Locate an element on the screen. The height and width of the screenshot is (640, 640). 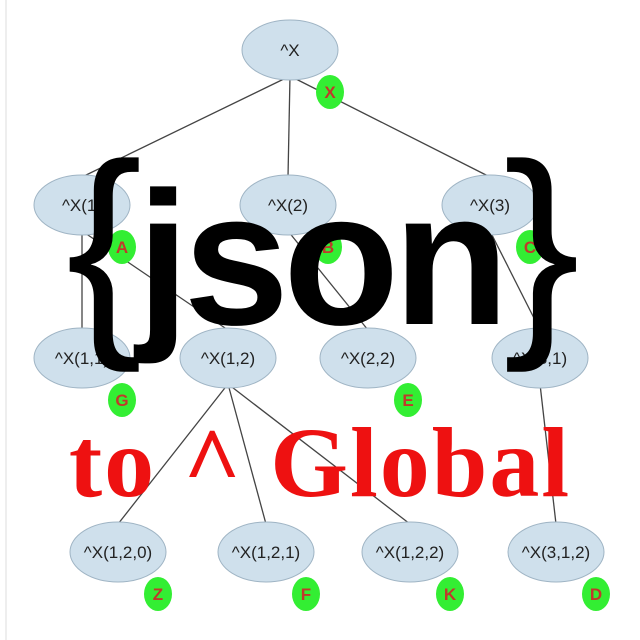
tree-node: ^X(3,1) is located at coordinates (540, 358).